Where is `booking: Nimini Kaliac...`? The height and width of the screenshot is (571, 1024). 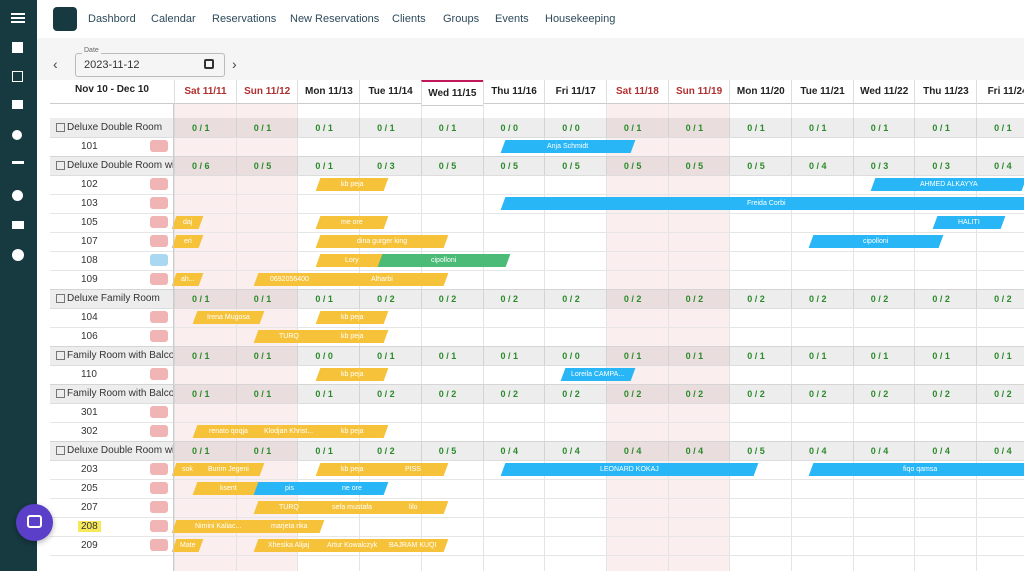
booking: Nimini Kaliac... is located at coordinates (218, 526).